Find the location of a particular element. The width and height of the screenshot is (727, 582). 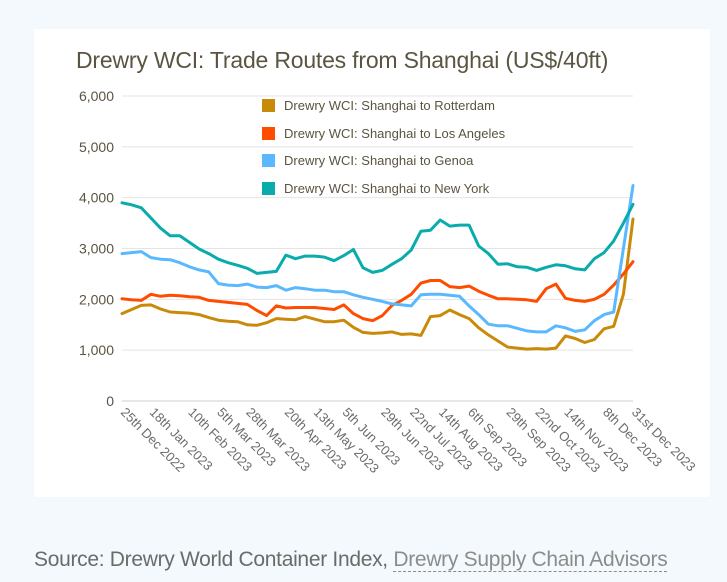

legend-item-los-angeles: Drewry WCI: Shanghai to Los Angeles is located at coordinates (394, 134).